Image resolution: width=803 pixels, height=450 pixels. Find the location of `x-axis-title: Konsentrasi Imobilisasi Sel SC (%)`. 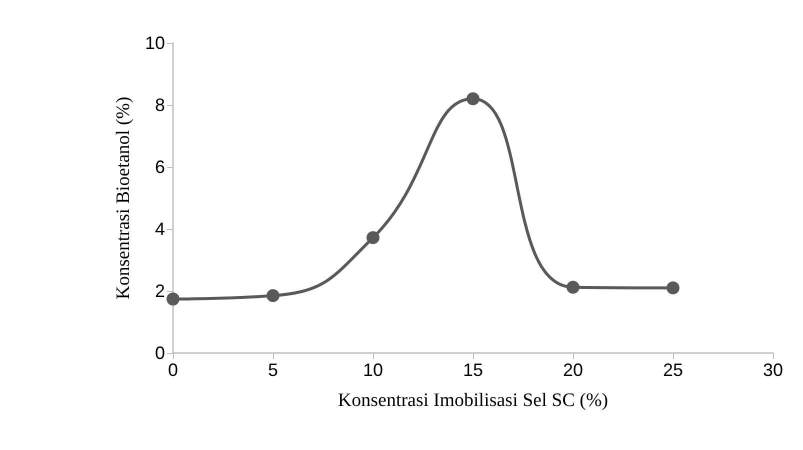

x-axis-title: Konsentrasi Imobilisasi Sel SC (%) is located at coordinates (473, 400).